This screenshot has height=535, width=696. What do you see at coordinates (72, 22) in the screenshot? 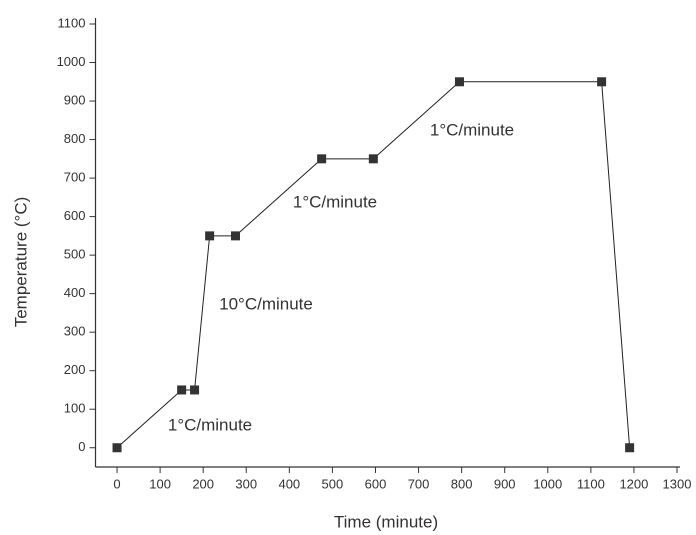
I see `y-tick-label: 1100` at bounding box center [72, 22].